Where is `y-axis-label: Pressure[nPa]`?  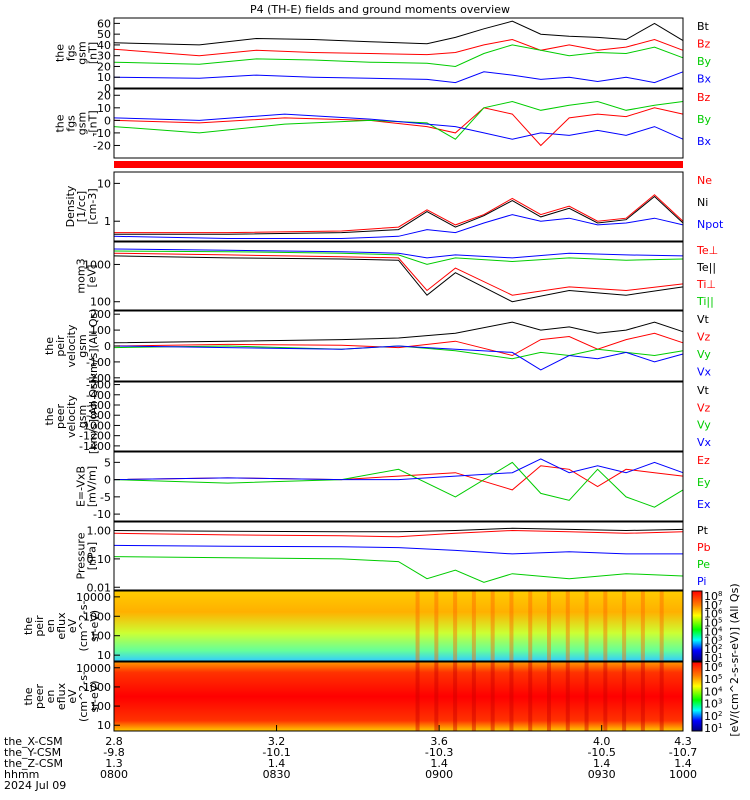
y-axis-label: Pressure[nPa] is located at coordinates (87, 555).